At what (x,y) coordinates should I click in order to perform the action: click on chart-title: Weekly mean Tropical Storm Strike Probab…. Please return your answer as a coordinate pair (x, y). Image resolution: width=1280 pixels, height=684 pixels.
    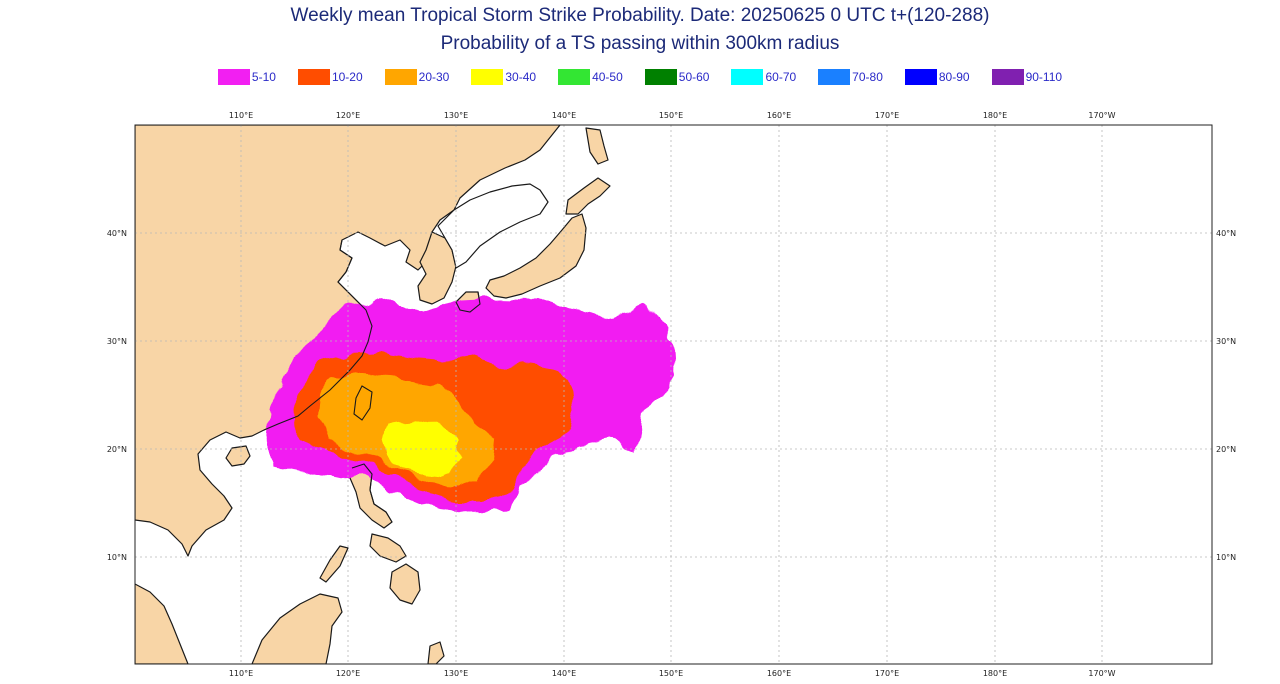
    Looking at the image, I should click on (640, 15).